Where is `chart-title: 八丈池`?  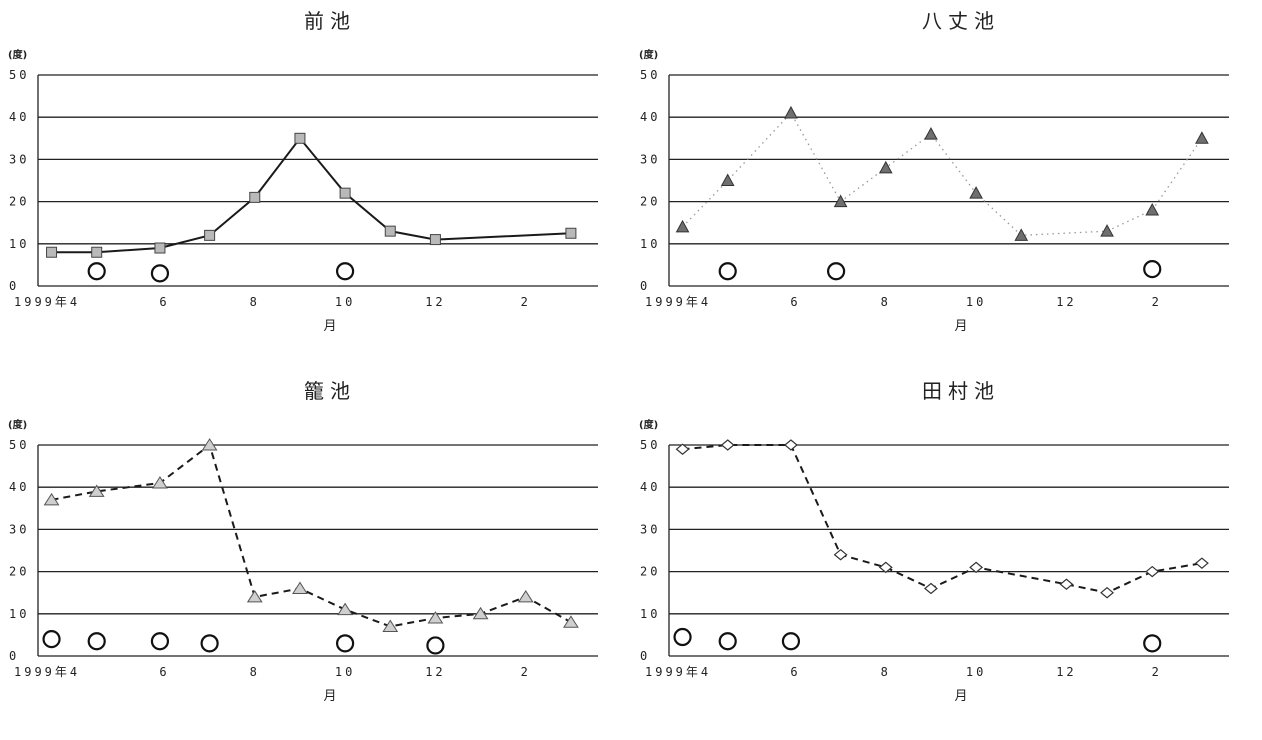 chart-title: 八丈池 is located at coordinates (961, 21).